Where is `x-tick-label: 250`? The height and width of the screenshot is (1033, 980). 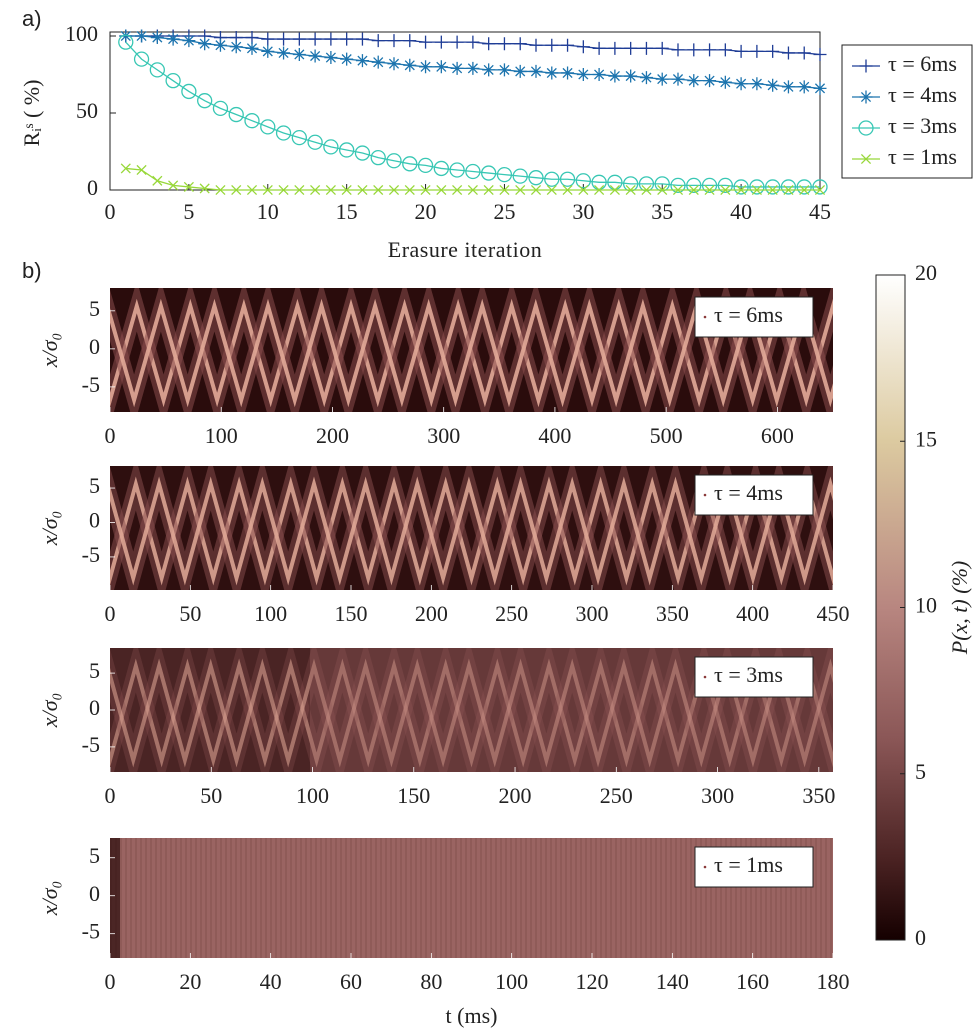 x-tick-label: 250 is located at coordinates (511, 613).